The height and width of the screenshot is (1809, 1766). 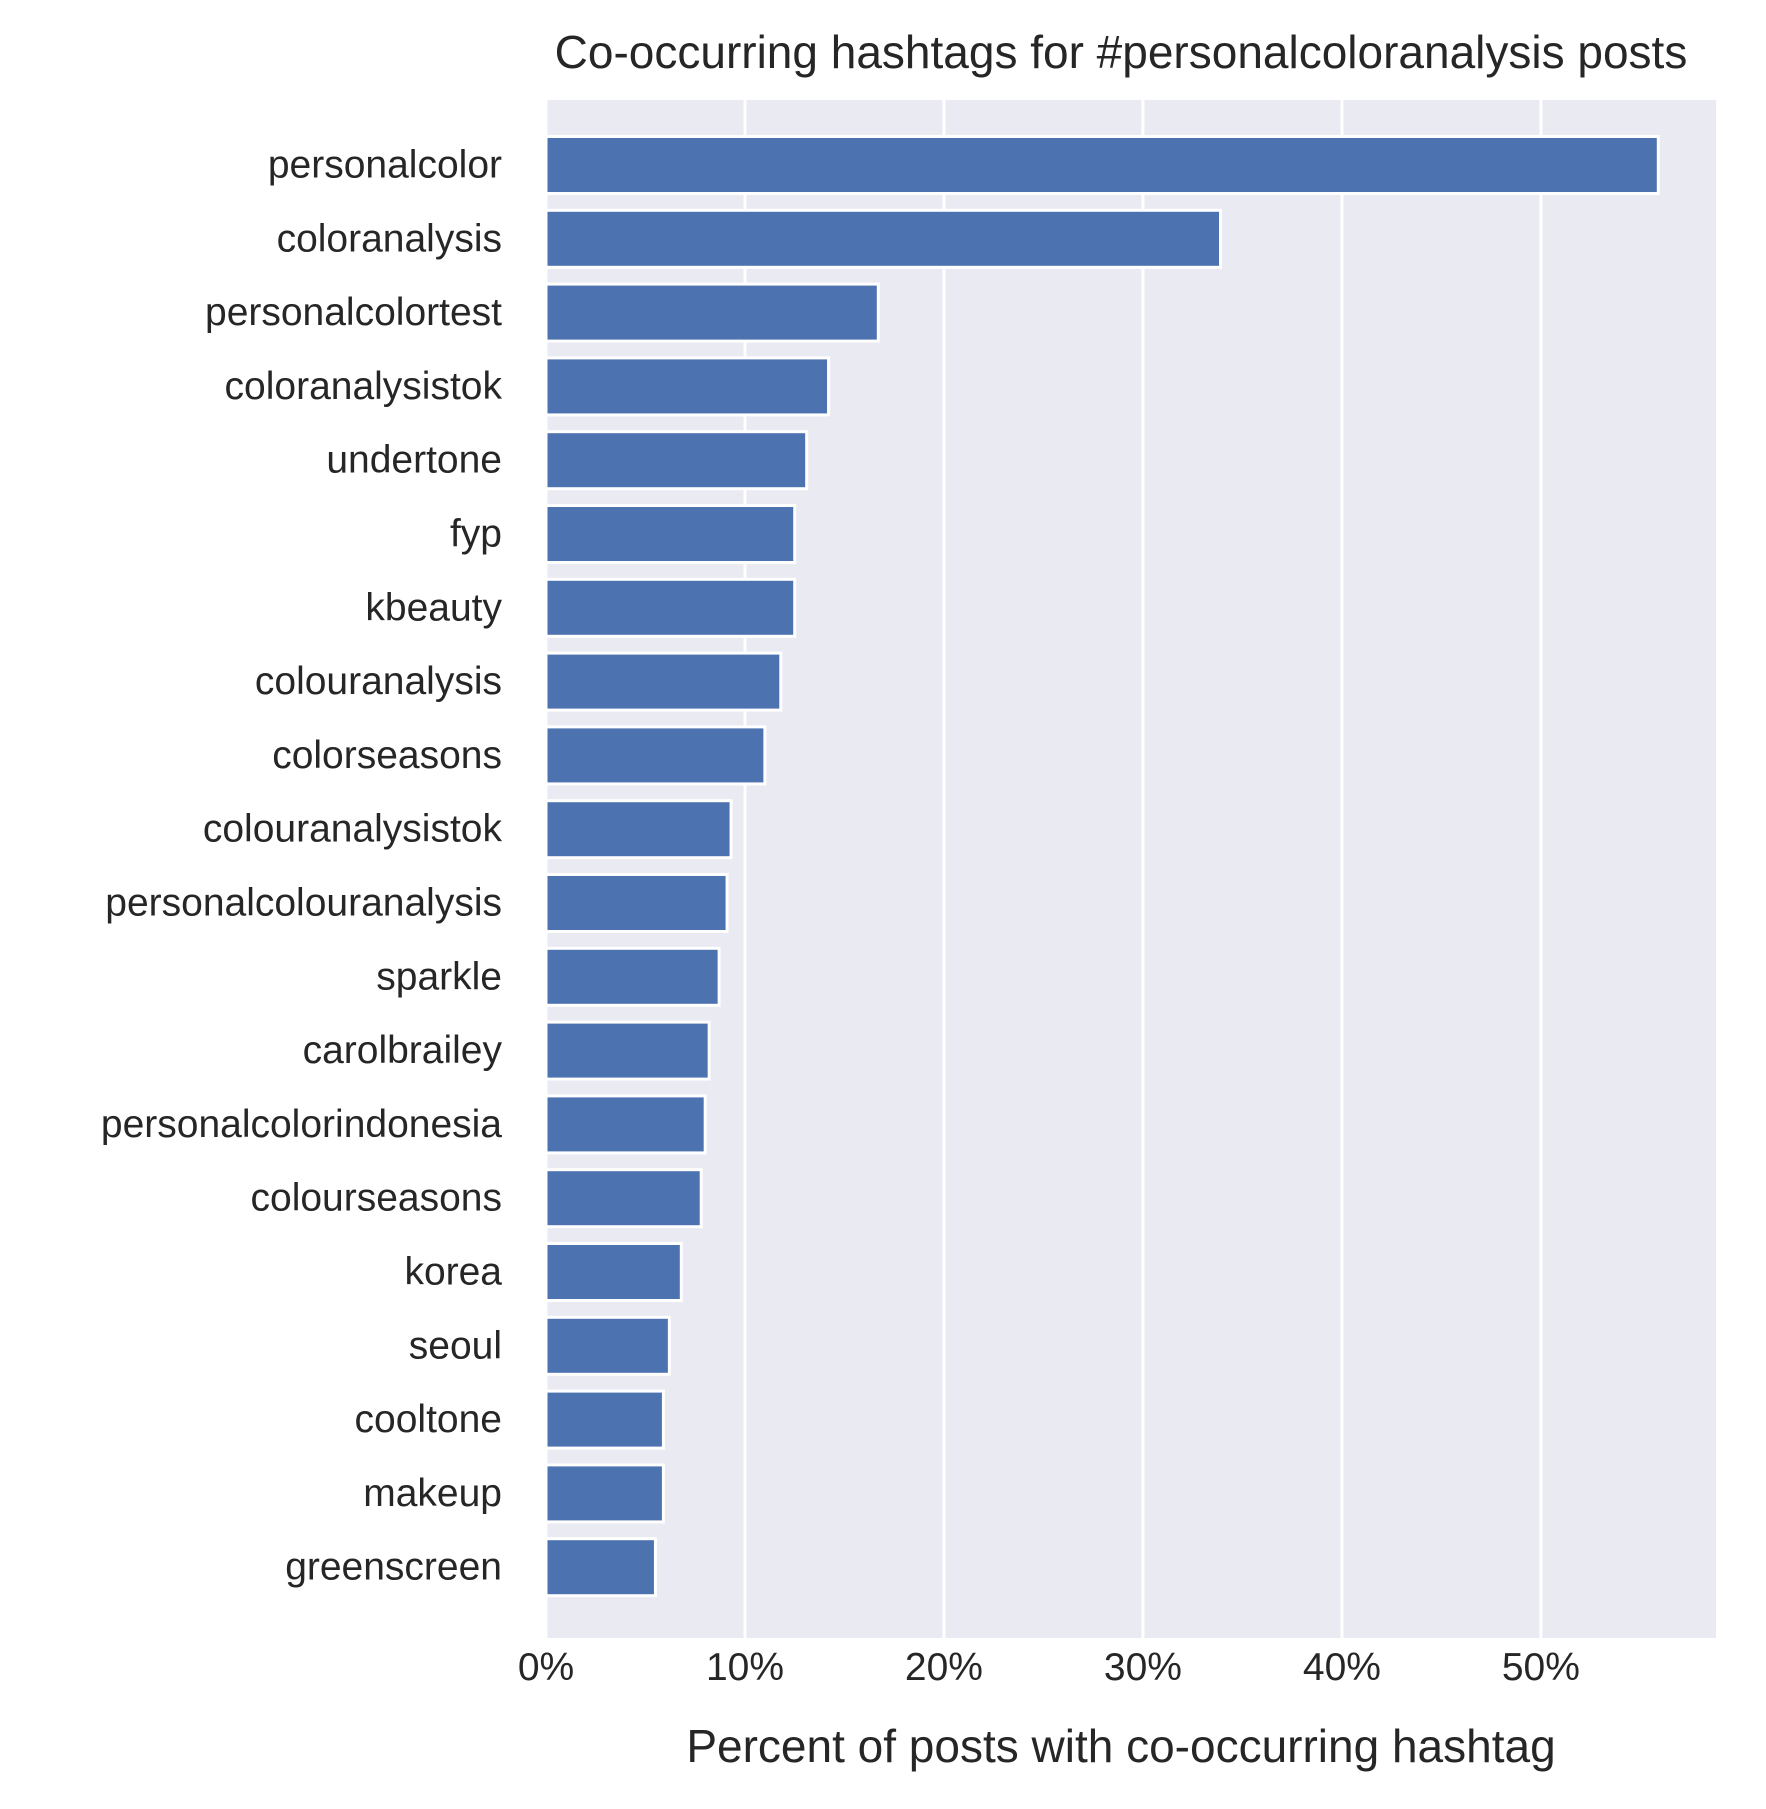 I want to click on category-label: korea, so click(x=453, y=1272).